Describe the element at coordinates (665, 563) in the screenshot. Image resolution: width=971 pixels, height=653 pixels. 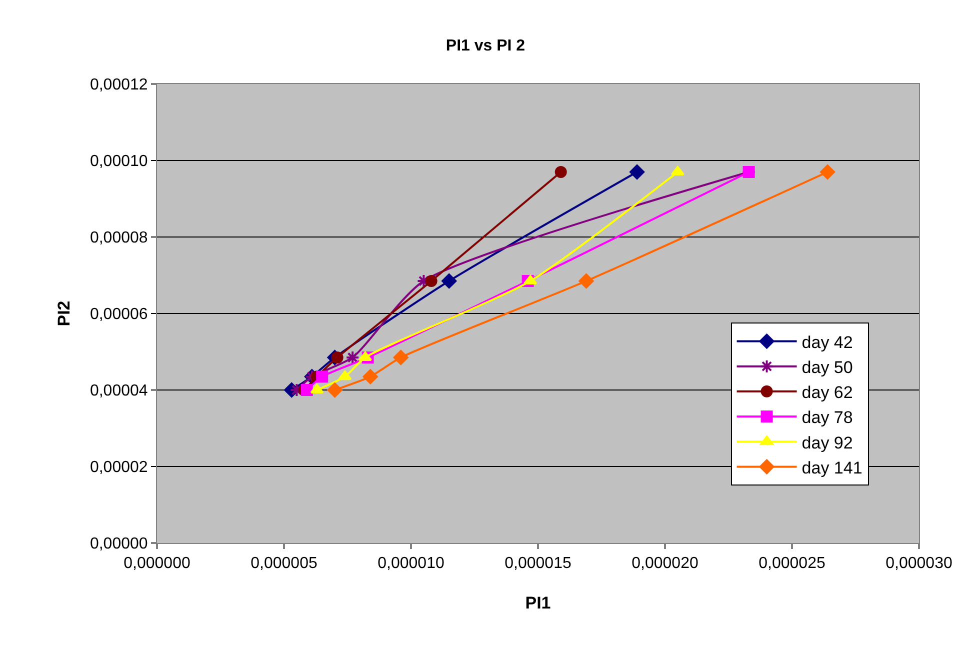
I see `x-tick-label: 0,000020` at that location.